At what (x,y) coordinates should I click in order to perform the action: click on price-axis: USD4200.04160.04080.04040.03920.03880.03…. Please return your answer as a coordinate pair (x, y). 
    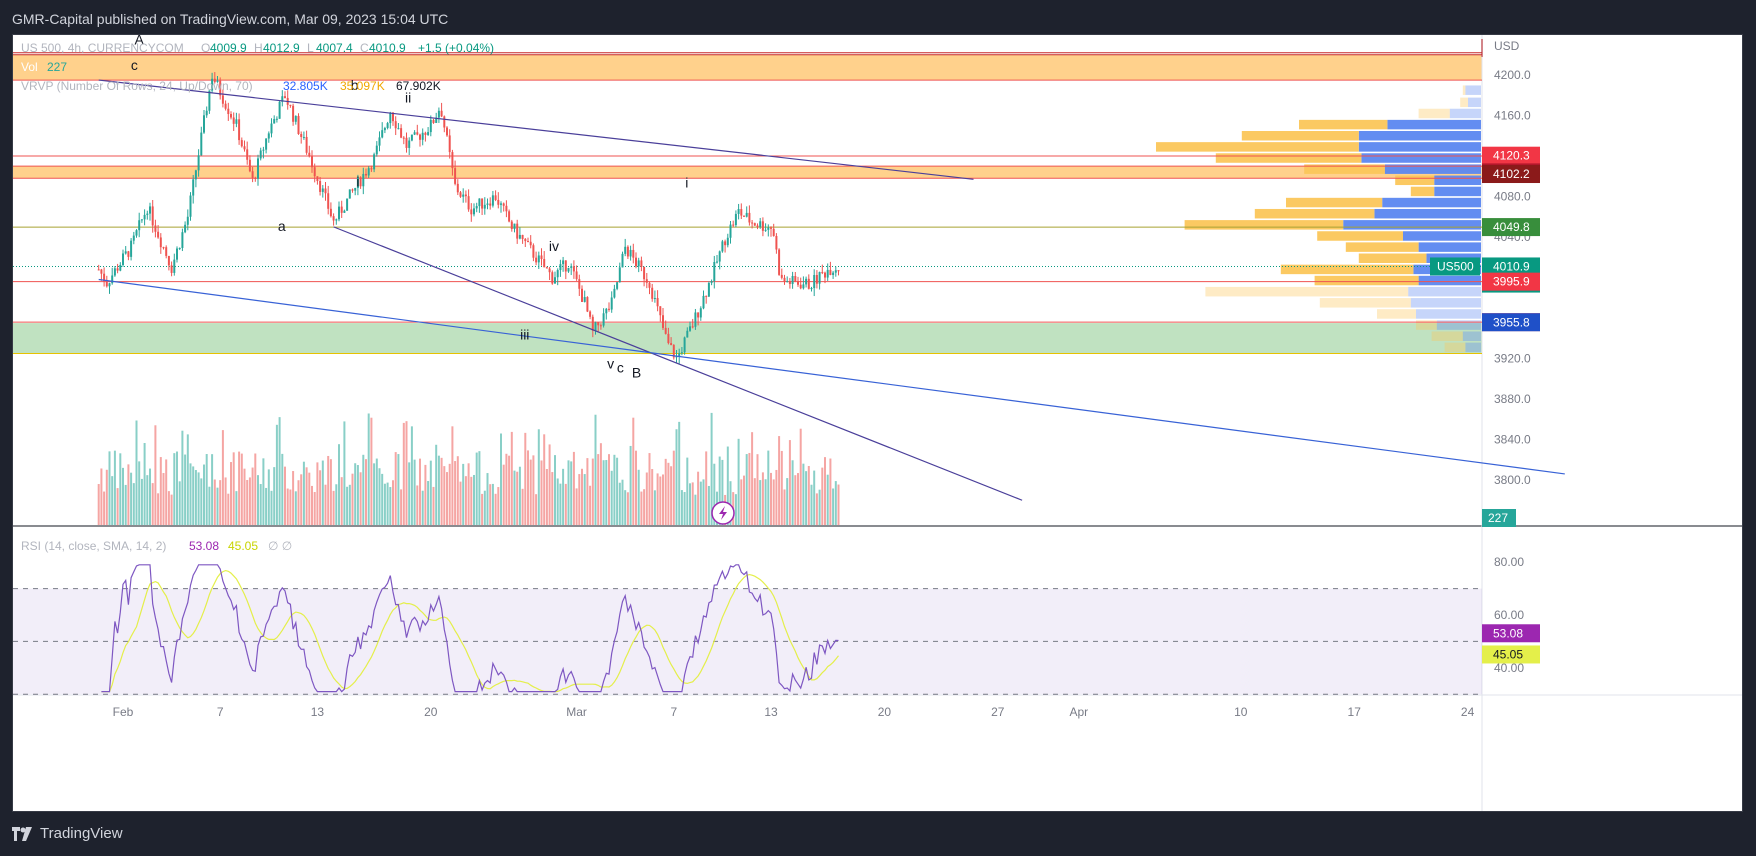
    Looking at the image, I should click on (1512, 357).